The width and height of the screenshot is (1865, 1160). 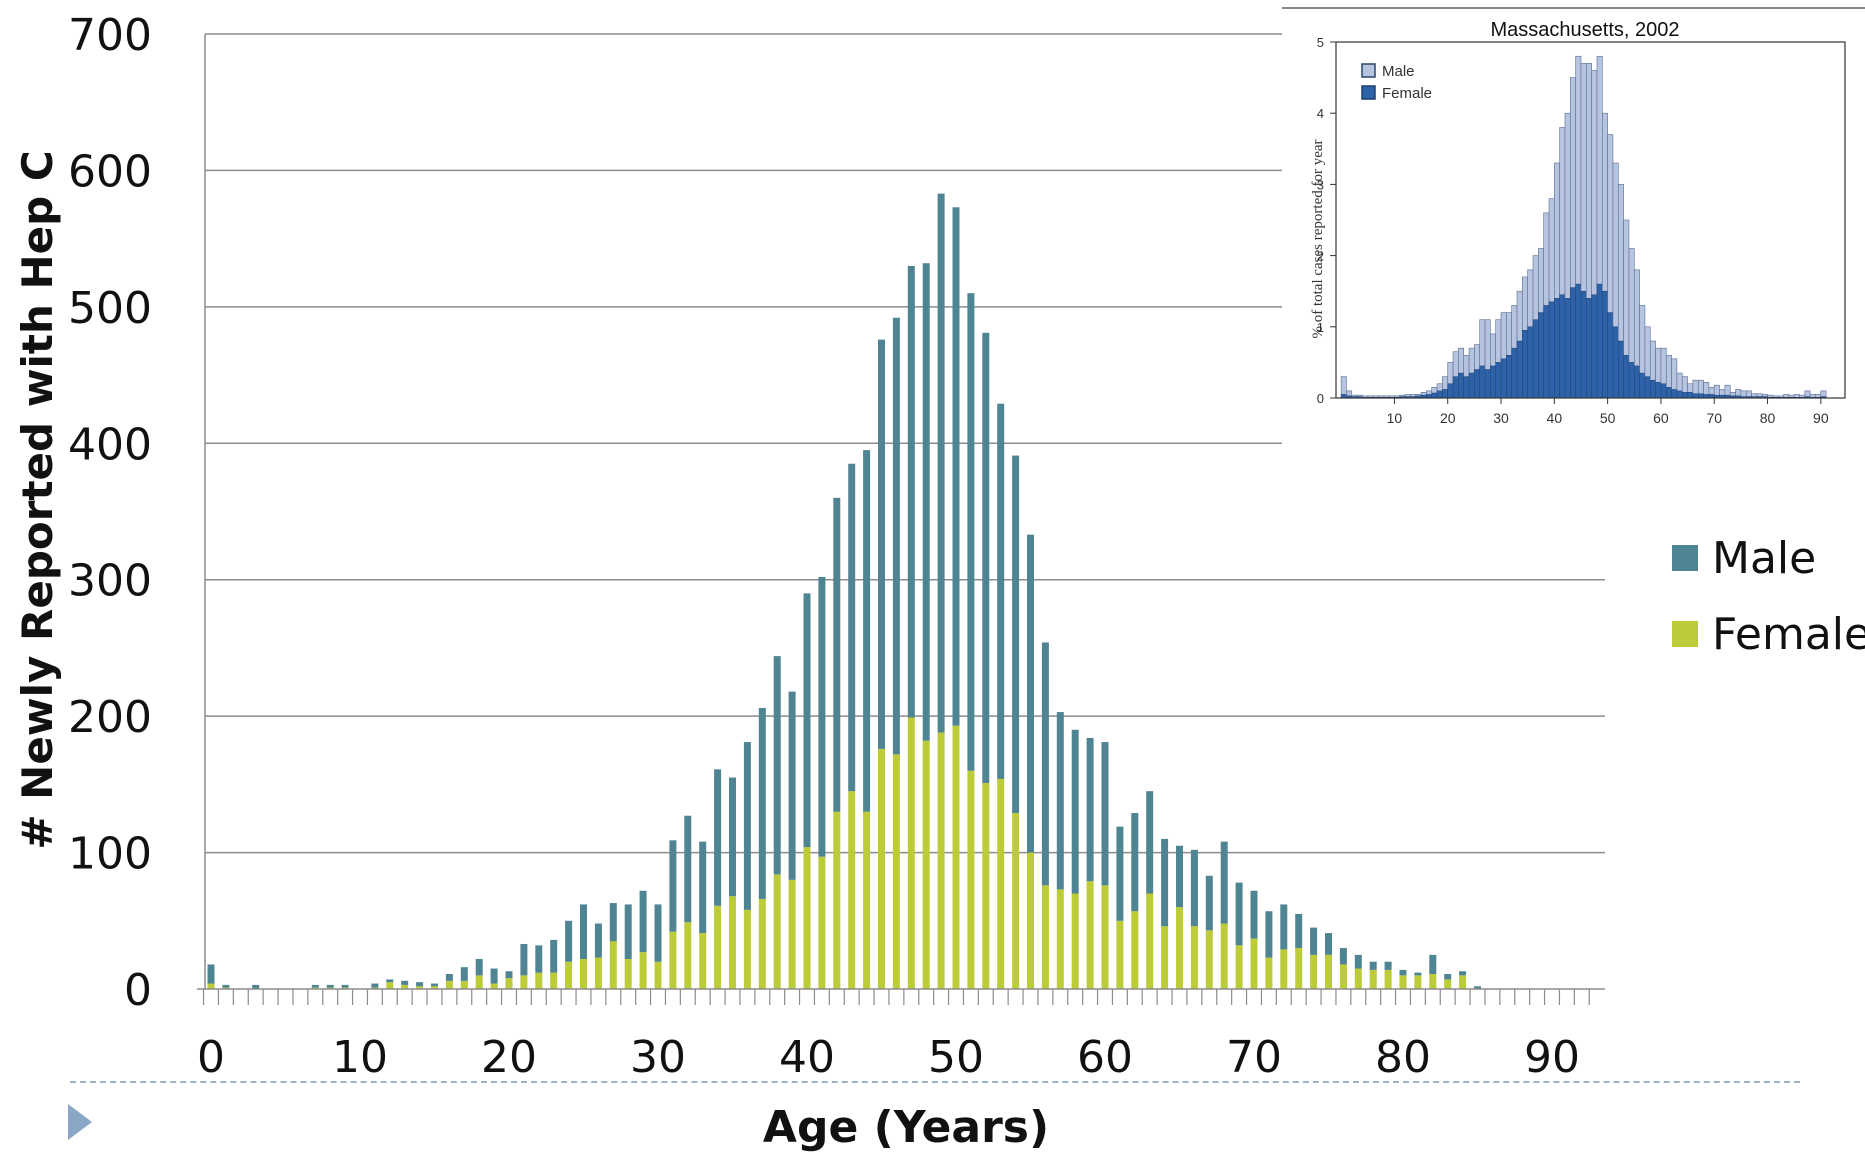 I want to click on main-y-tick-label: 0, so click(x=138, y=990).